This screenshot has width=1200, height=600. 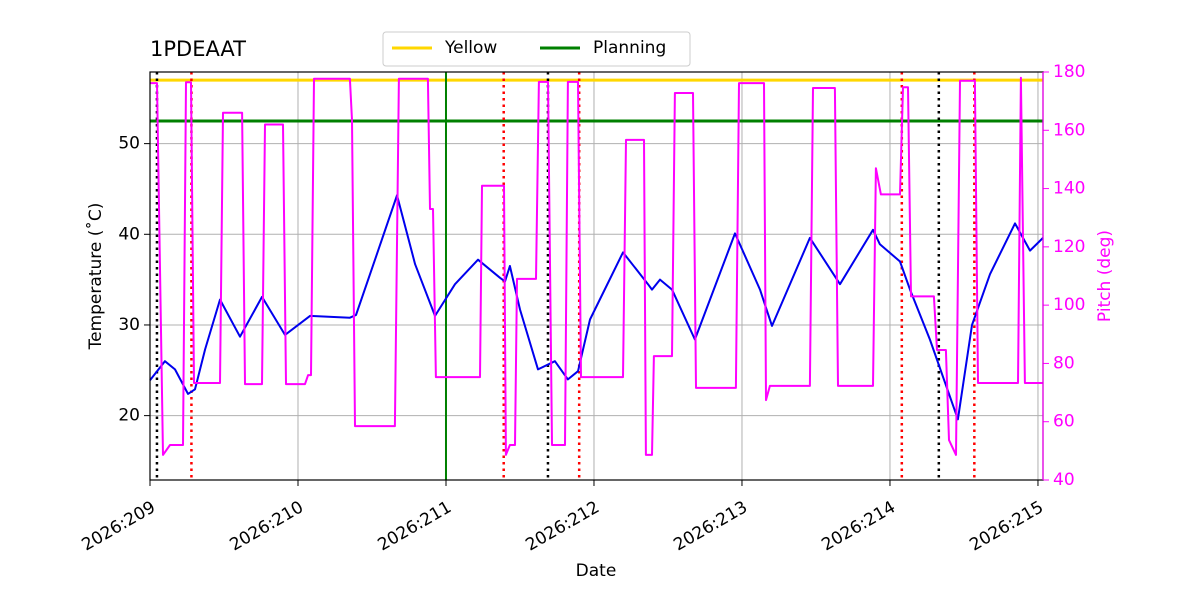 I want to click on y2-axis-label: Pitch (deg), so click(x=1105, y=276).